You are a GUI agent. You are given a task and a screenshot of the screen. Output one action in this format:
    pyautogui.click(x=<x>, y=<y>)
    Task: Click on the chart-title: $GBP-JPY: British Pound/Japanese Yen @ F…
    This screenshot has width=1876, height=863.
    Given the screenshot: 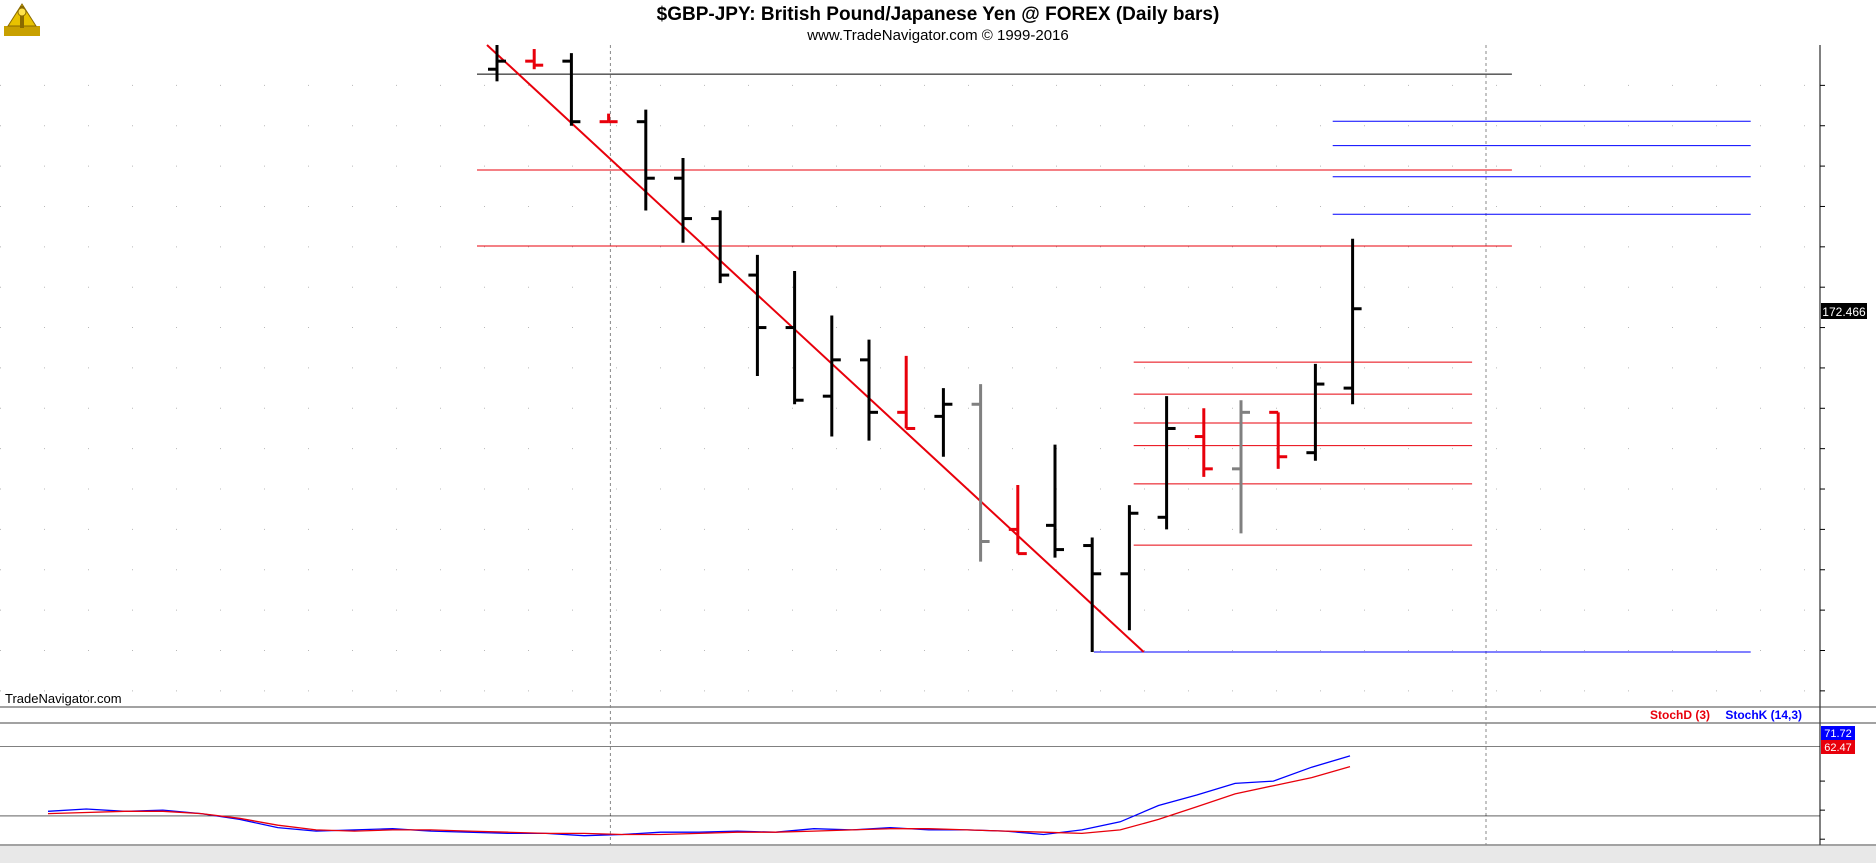 What is the action you would take?
    pyautogui.click(x=938, y=14)
    